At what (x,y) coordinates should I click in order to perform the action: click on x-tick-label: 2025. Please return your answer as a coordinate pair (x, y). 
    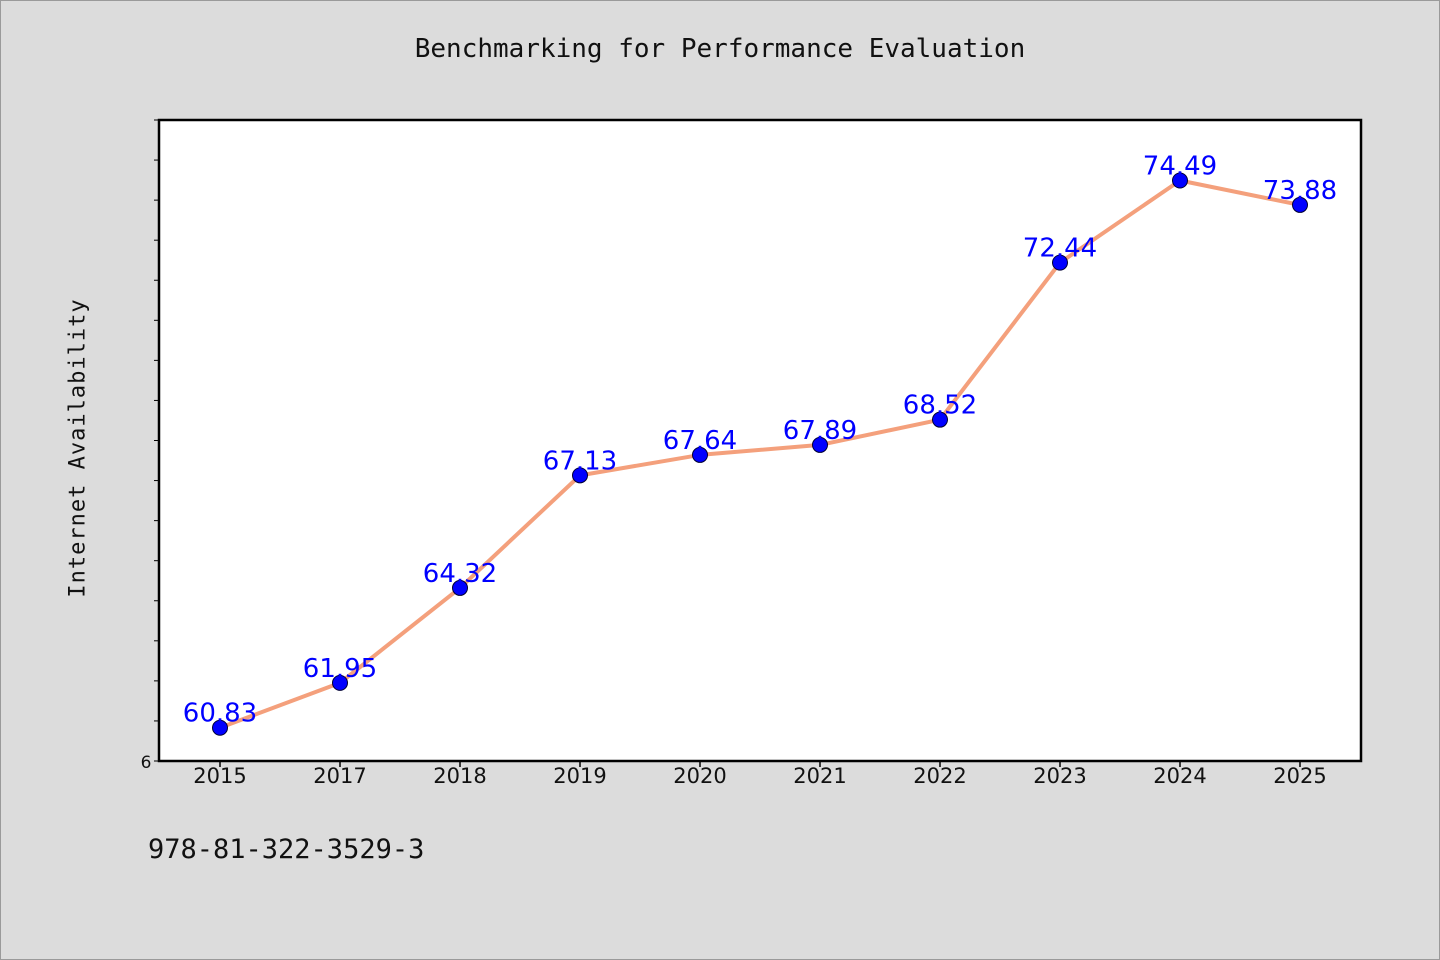
    Looking at the image, I should click on (1299, 776).